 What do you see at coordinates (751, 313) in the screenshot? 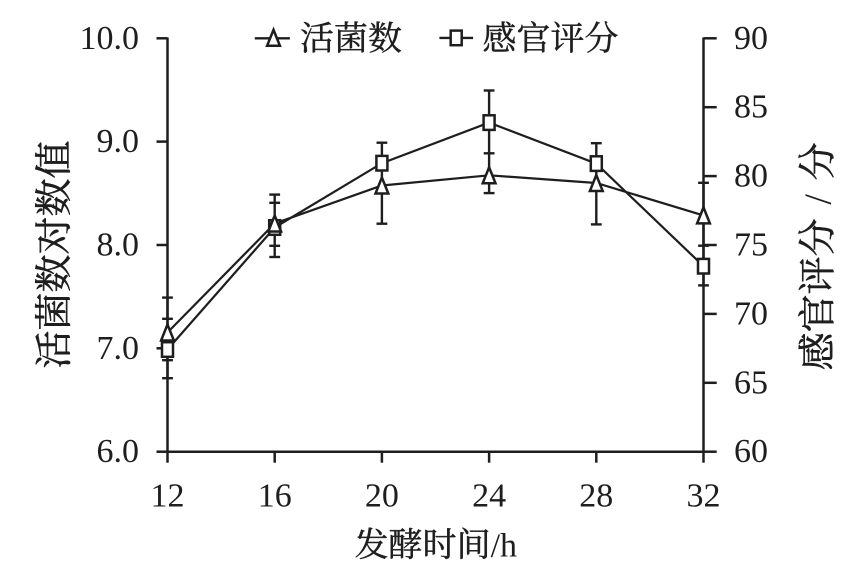
I see `svg-text: 70` at bounding box center [751, 313].